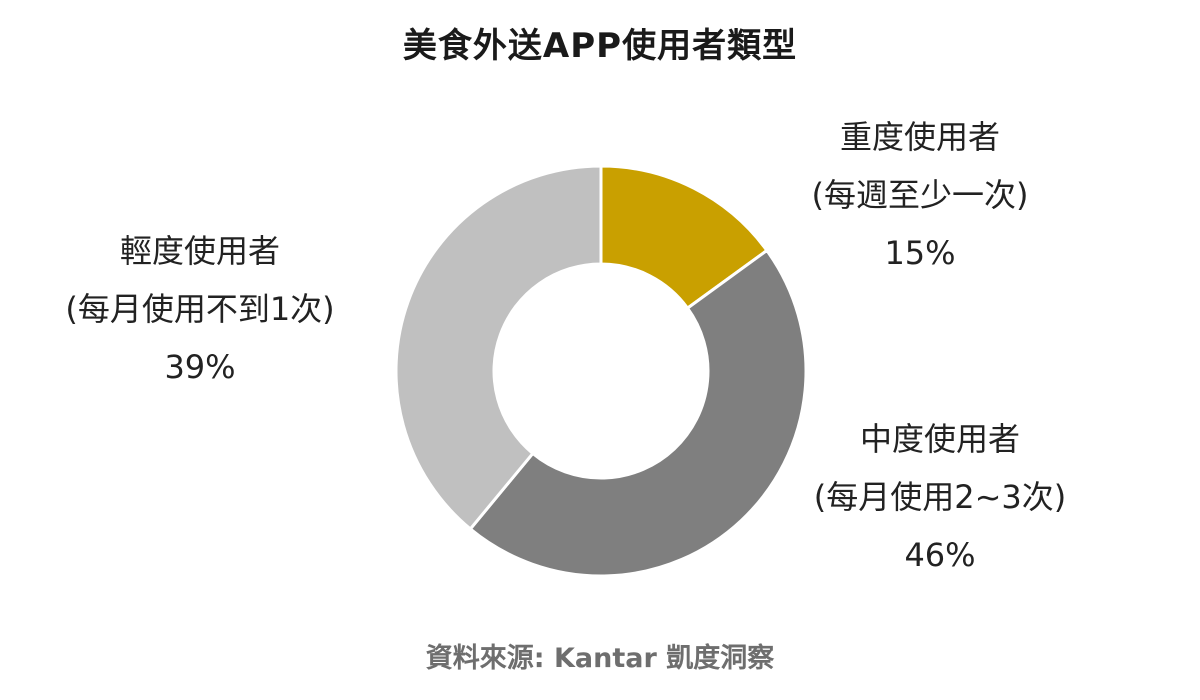  What do you see at coordinates (200, 367) in the screenshot?
I see `slice-value-light: 39%` at bounding box center [200, 367].